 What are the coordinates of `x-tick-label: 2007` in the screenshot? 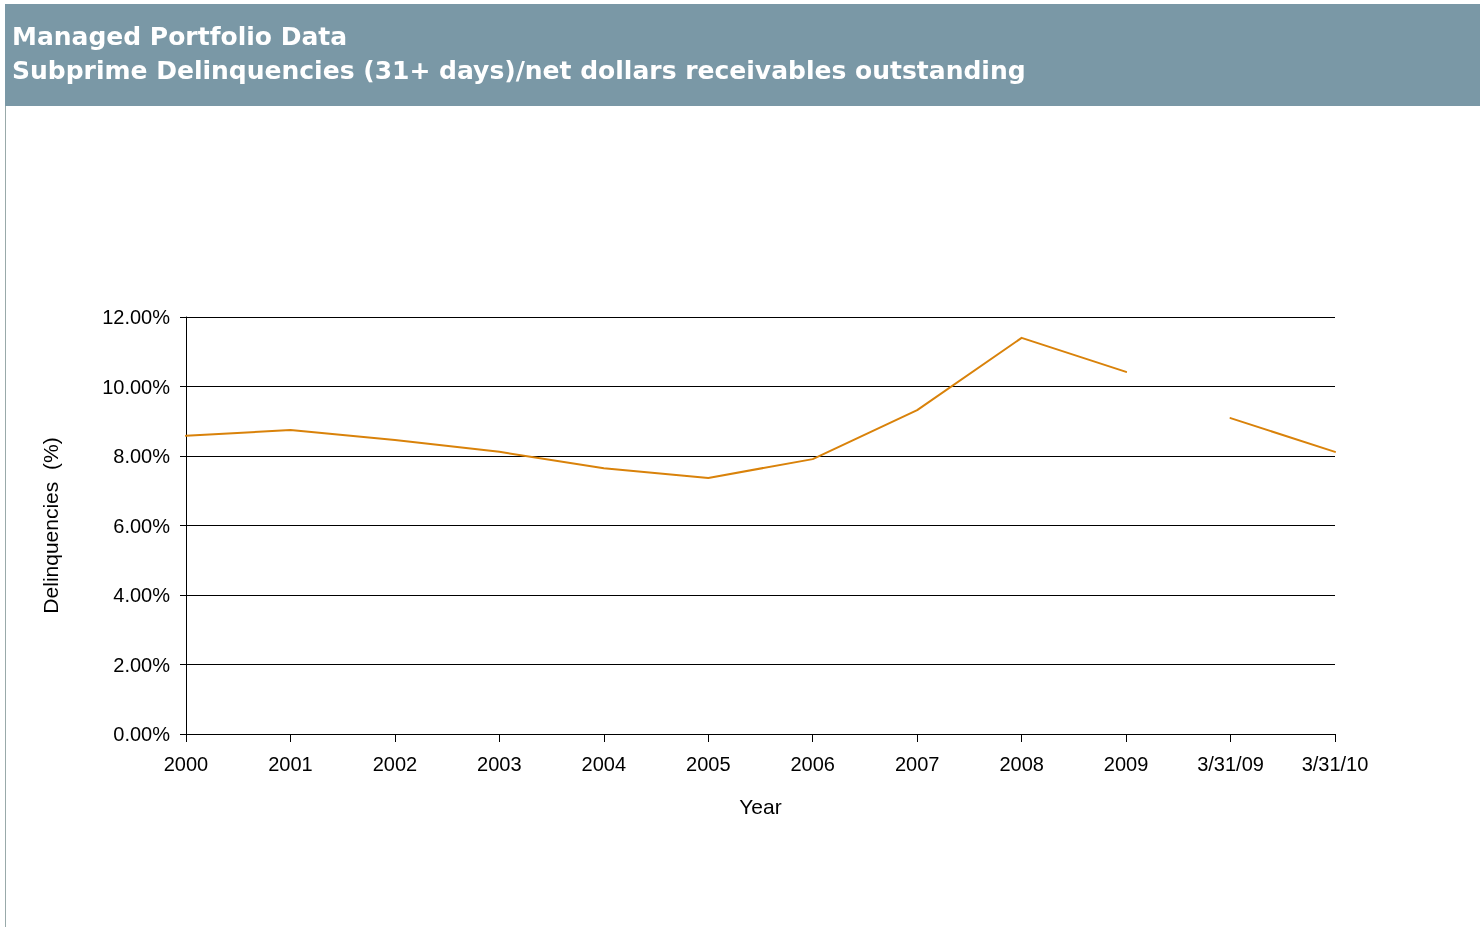 It's located at (917, 764).